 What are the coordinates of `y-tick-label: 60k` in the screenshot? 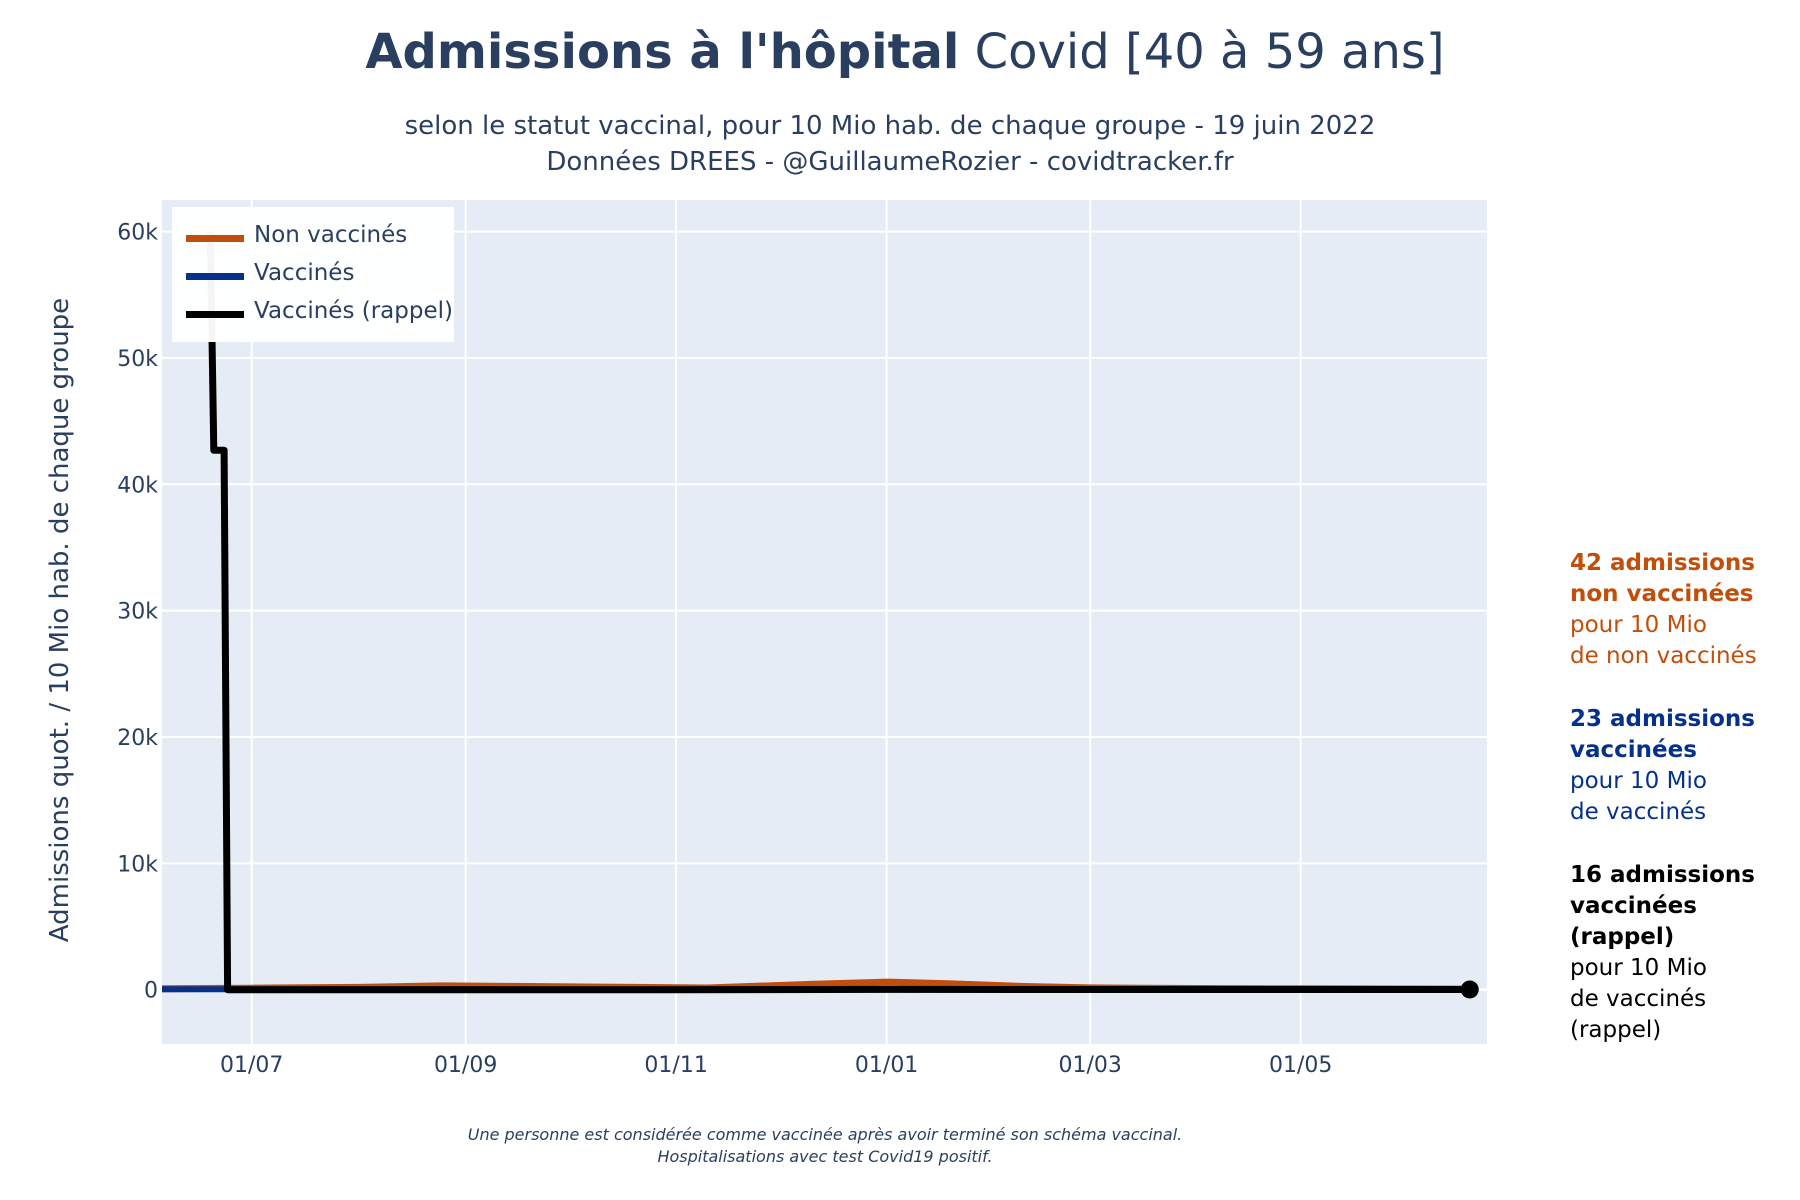 It's located at (137, 233).